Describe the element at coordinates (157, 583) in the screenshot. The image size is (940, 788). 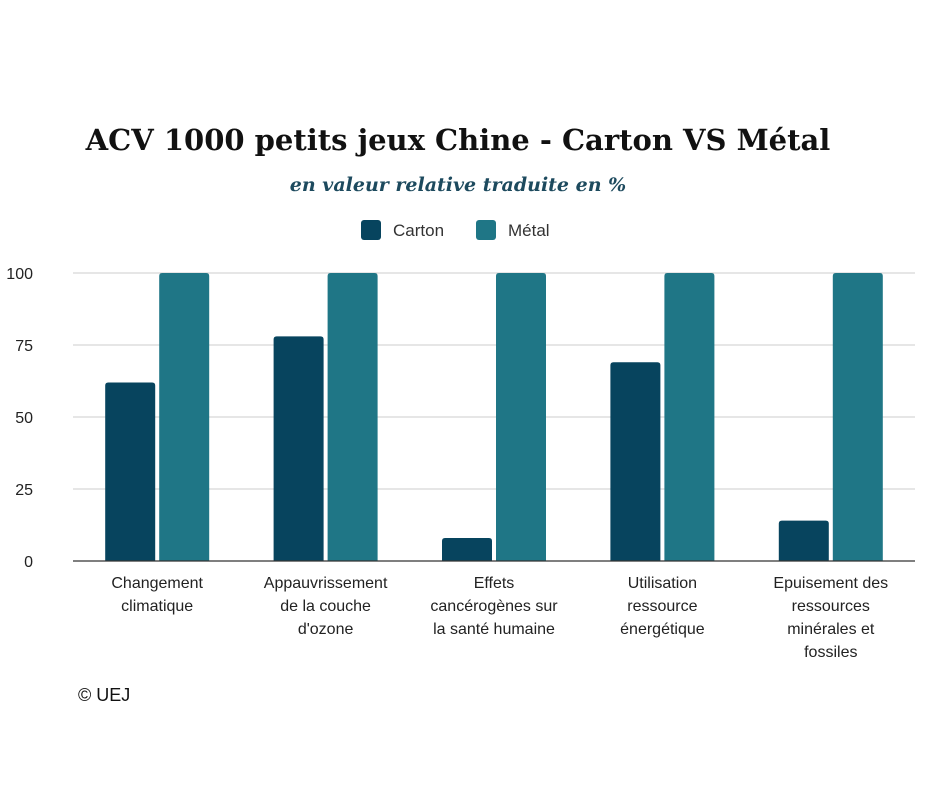
I see `x-category-label: Changement` at that location.